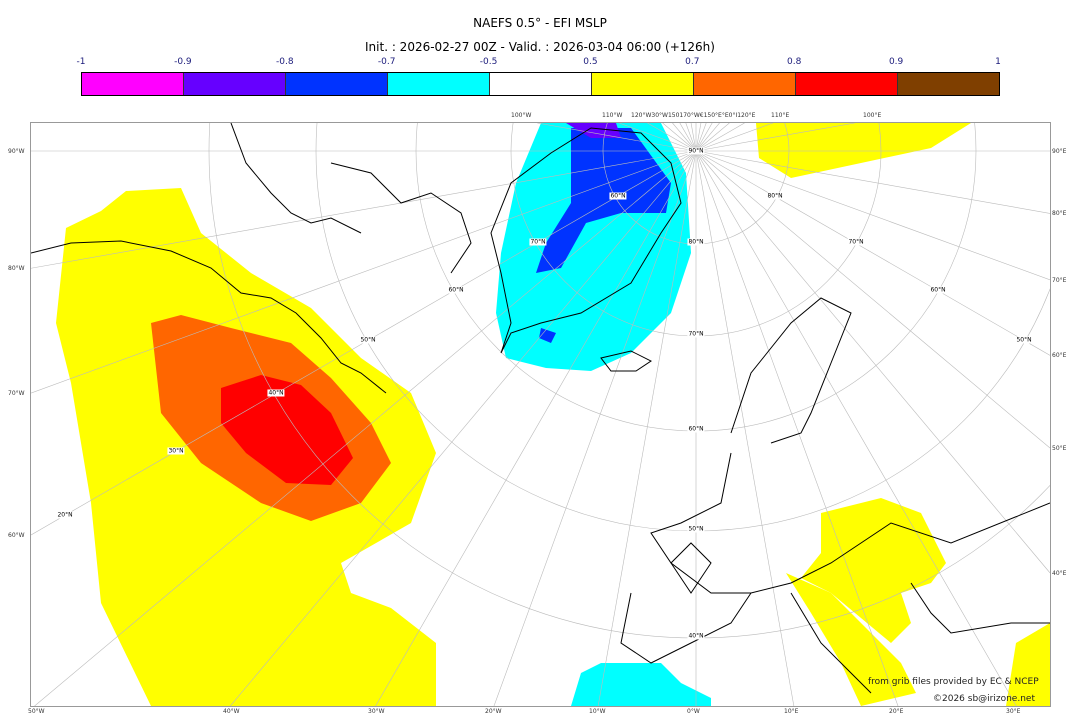 The image size is (1080, 718). Describe the element at coordinates (284, 62) in the screenshot. I see `colorbar-tick-label: -0.8` at that location.